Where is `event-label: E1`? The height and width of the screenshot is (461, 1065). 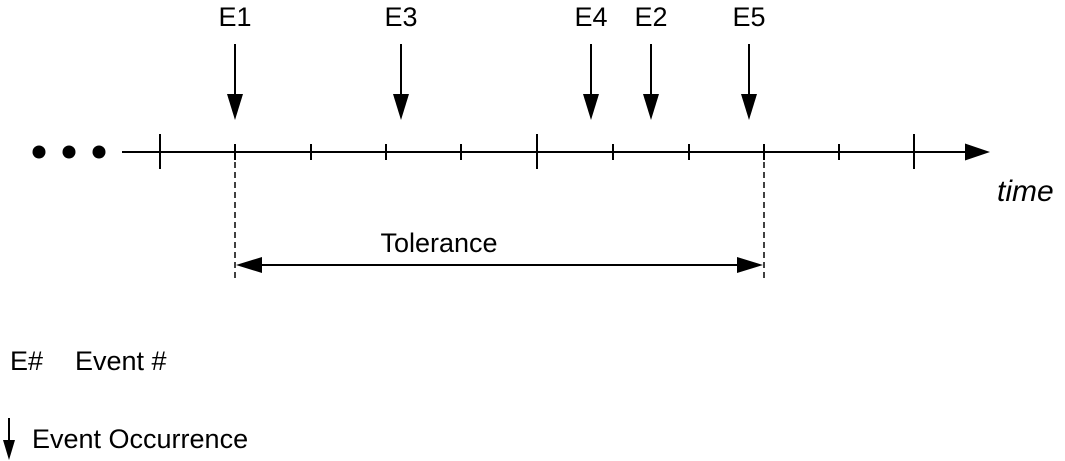
event-label: E1 is located at coordinates (234, 17).